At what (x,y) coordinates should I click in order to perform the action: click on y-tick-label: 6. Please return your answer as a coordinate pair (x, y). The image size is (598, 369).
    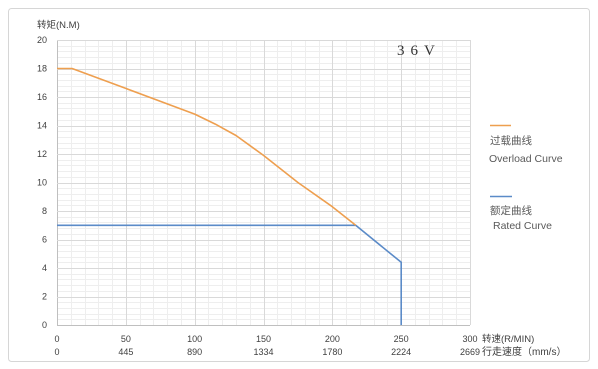
    Looking at the image, I should click on (44, 240).